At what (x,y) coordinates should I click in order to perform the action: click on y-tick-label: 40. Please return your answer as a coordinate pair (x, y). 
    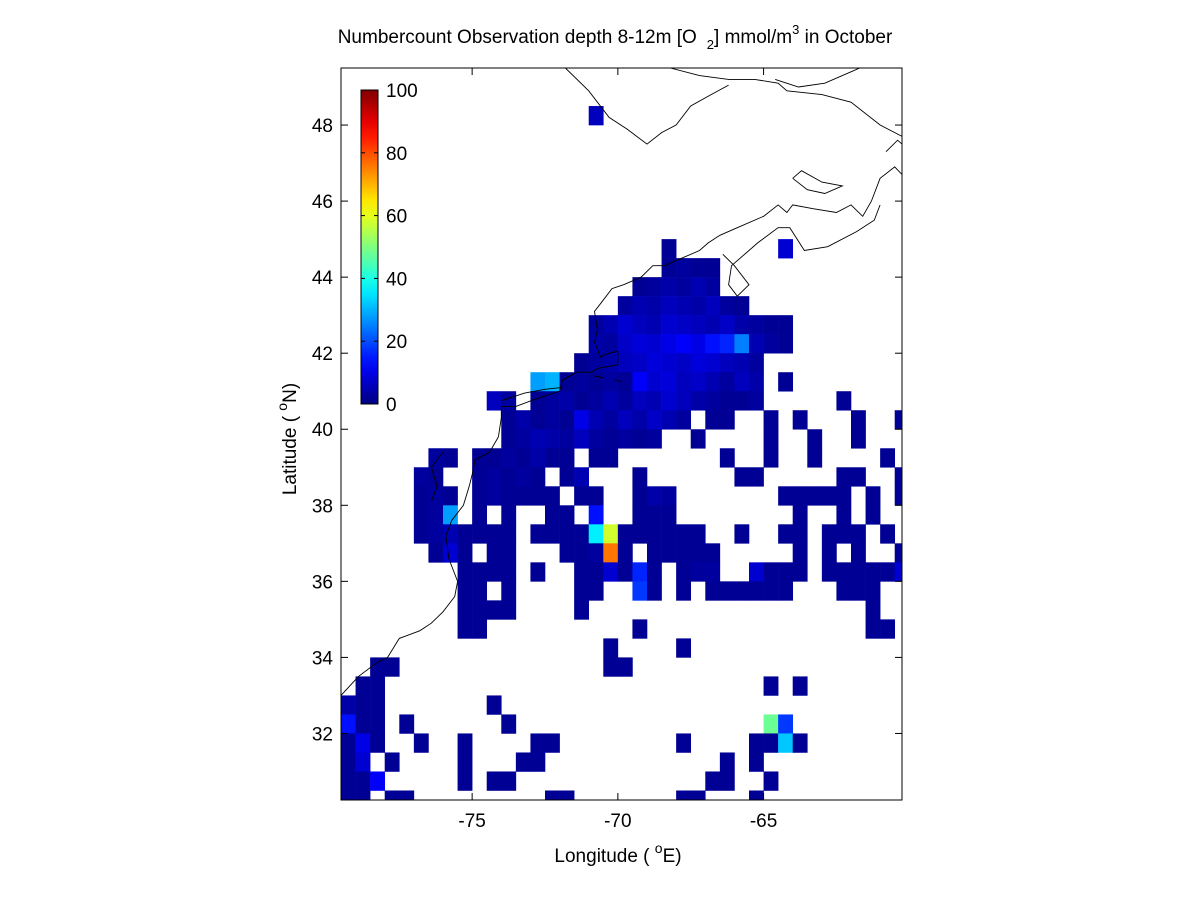
    Looking at the image, I should click on (322, 430).